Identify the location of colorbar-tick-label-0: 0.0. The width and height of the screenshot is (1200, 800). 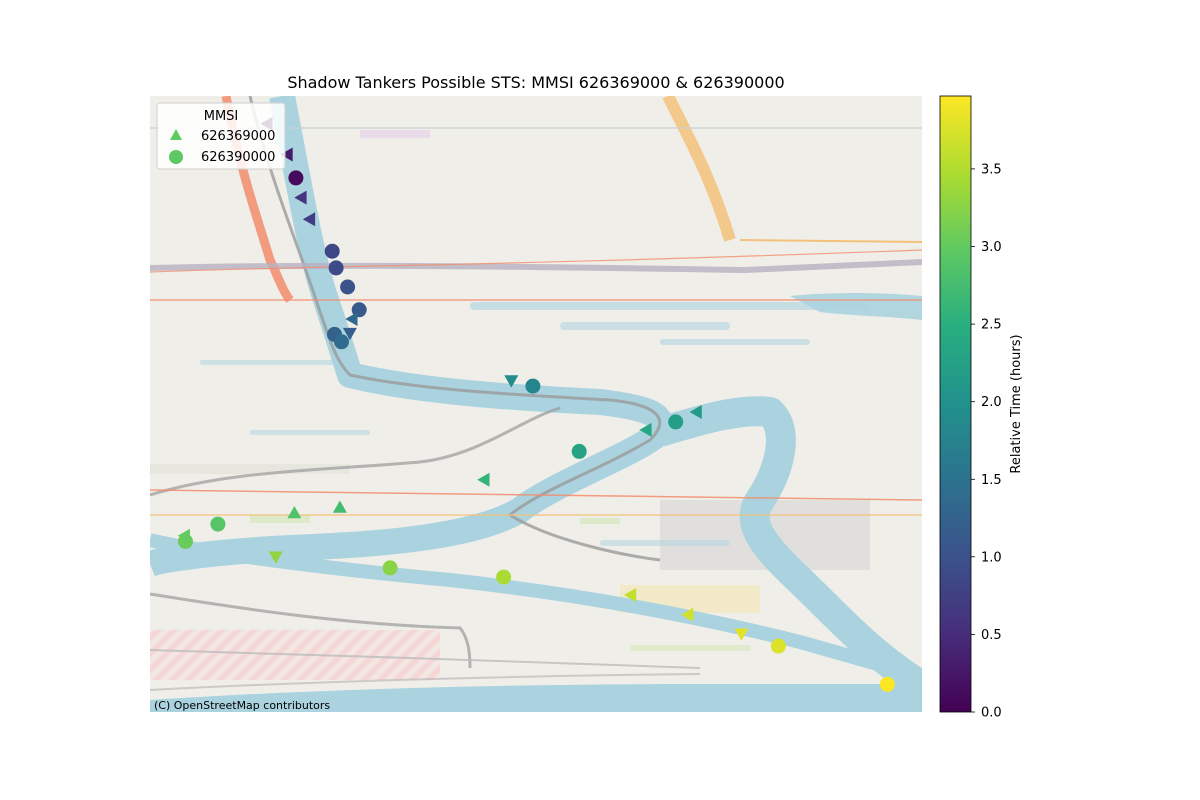
(991, 713).